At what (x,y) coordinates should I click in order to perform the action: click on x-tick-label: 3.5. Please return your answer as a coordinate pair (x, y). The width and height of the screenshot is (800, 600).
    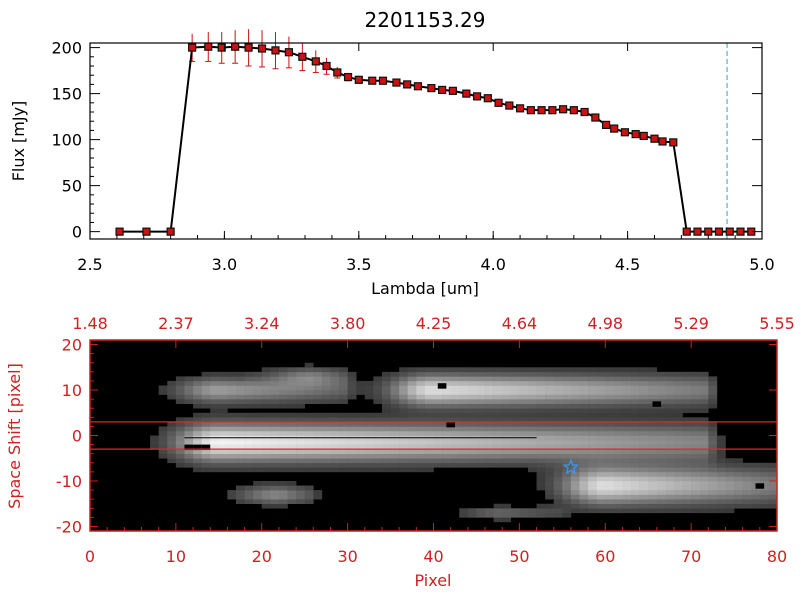
    Looking at the image, I should click on (358, 264).